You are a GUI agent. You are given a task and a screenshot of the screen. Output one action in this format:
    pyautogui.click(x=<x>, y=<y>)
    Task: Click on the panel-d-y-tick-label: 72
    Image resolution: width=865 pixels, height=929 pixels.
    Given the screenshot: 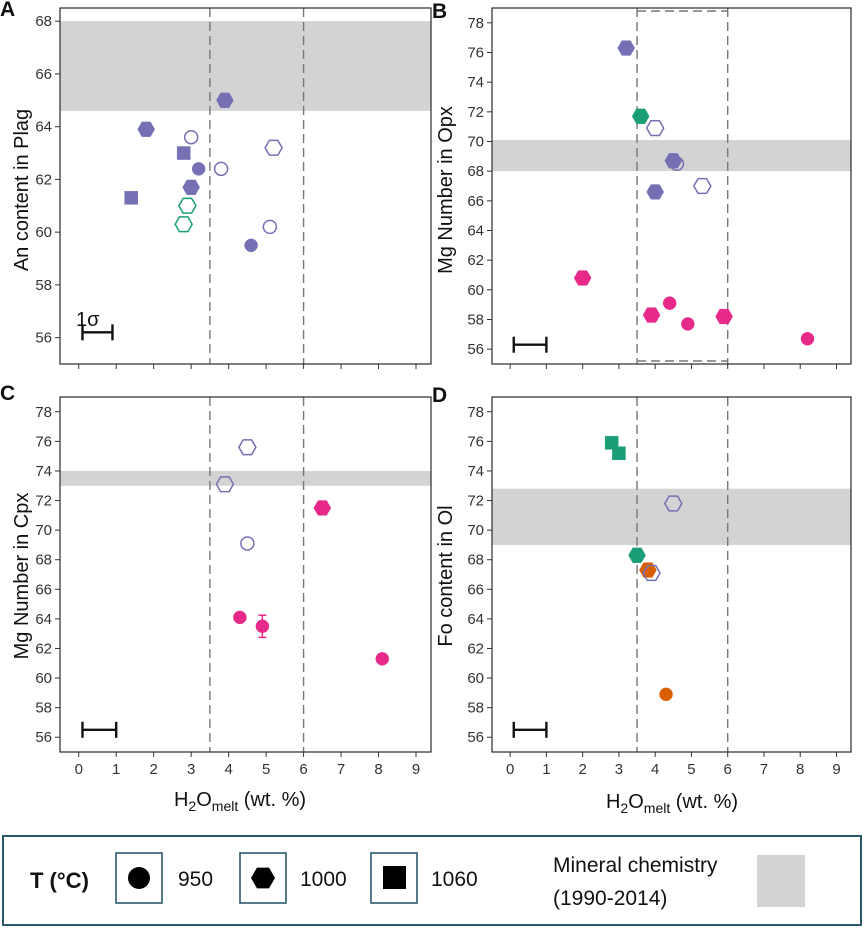 What is the action you would take?
    pyautogui.click(x=475, y=501)
    